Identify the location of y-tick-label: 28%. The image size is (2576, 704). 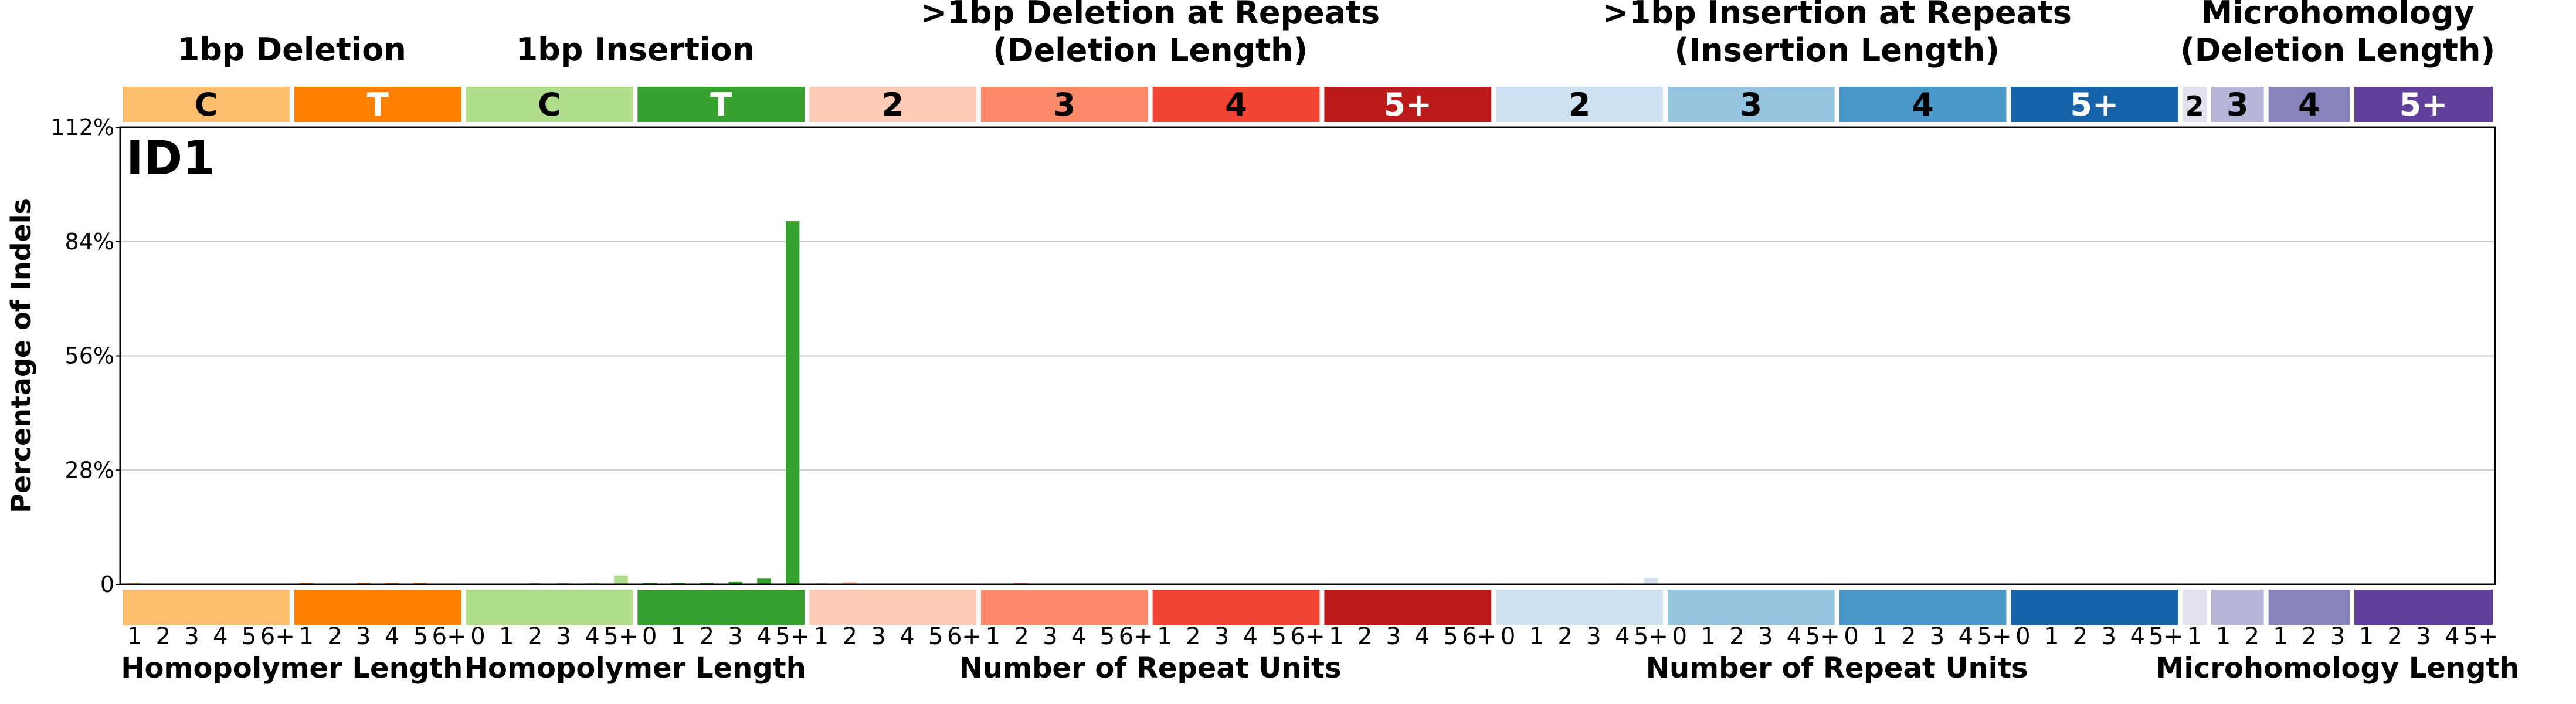
(89, 470).